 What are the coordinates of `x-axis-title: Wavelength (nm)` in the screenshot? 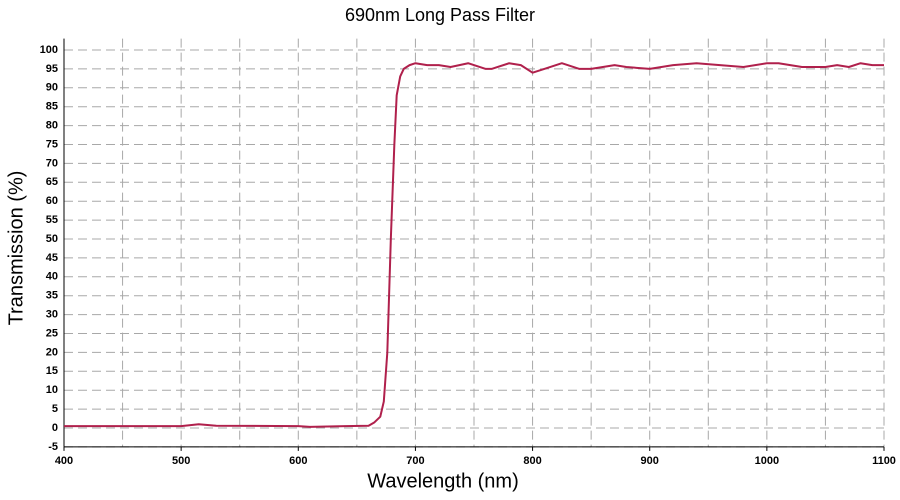 It's located at (443, 481).